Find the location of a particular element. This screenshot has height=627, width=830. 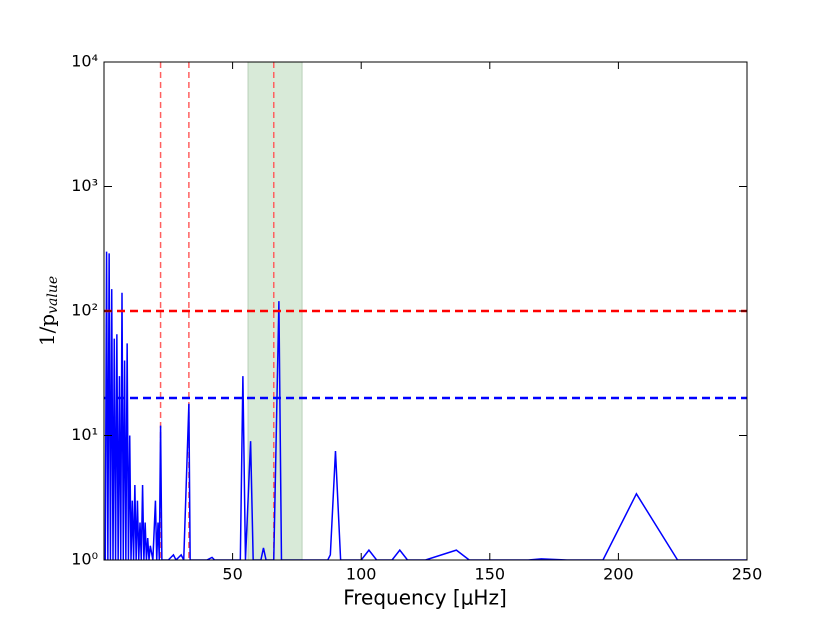

x-axis-label: Frequency [μHz] is located at coordinates (425, 598).